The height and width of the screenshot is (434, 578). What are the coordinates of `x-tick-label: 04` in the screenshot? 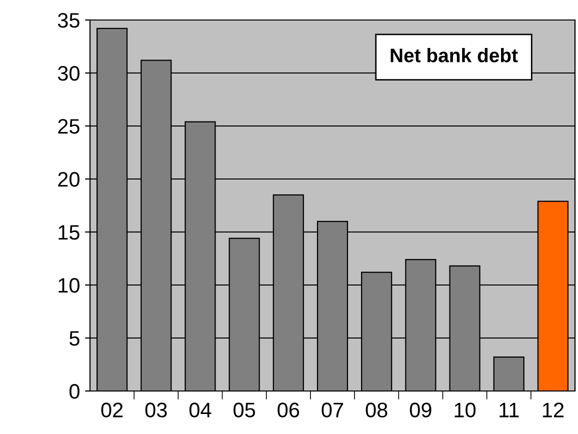 It's located at (200, 410).